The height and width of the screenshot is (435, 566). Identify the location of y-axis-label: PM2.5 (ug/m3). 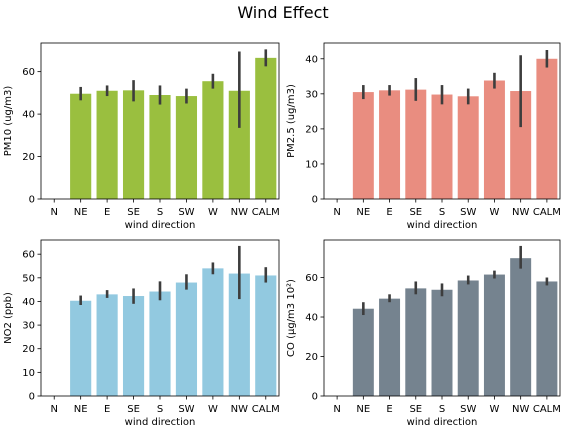
(291, 121).